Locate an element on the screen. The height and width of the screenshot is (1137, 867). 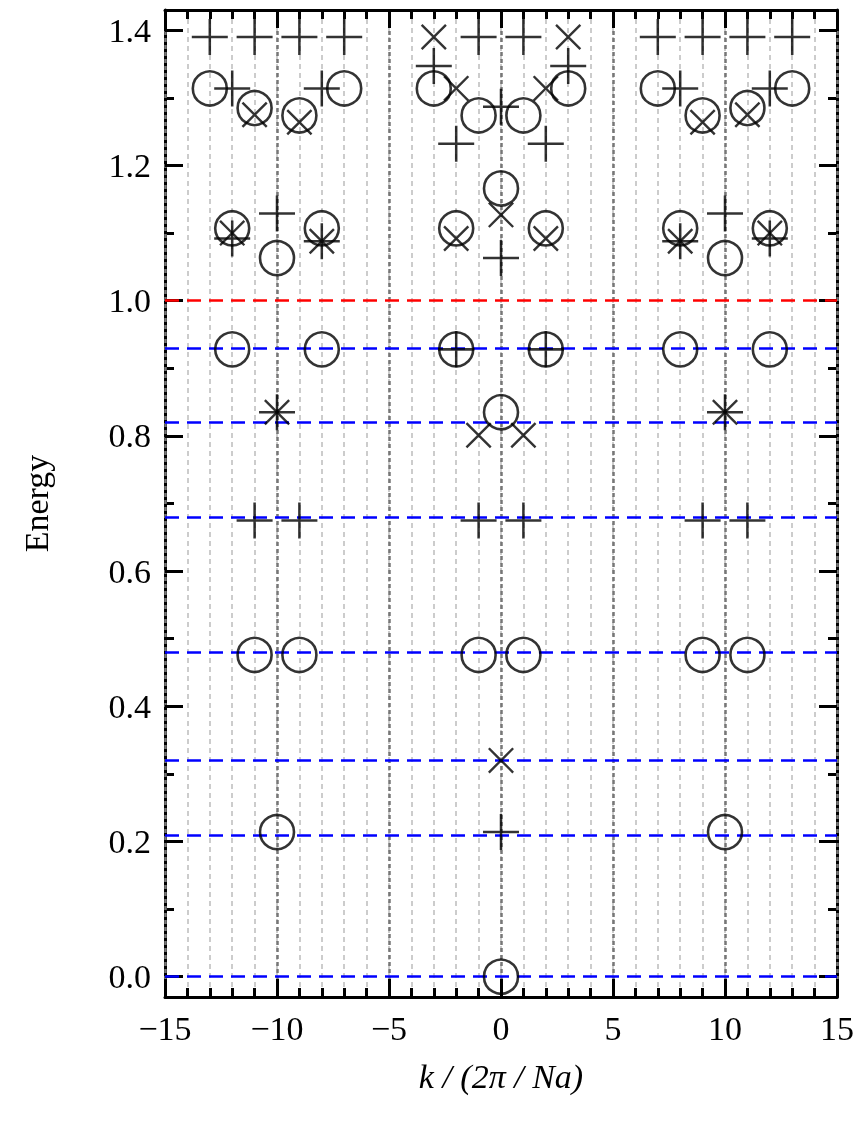
x-tick-label: 10 is located at coordinates (725, 1028).